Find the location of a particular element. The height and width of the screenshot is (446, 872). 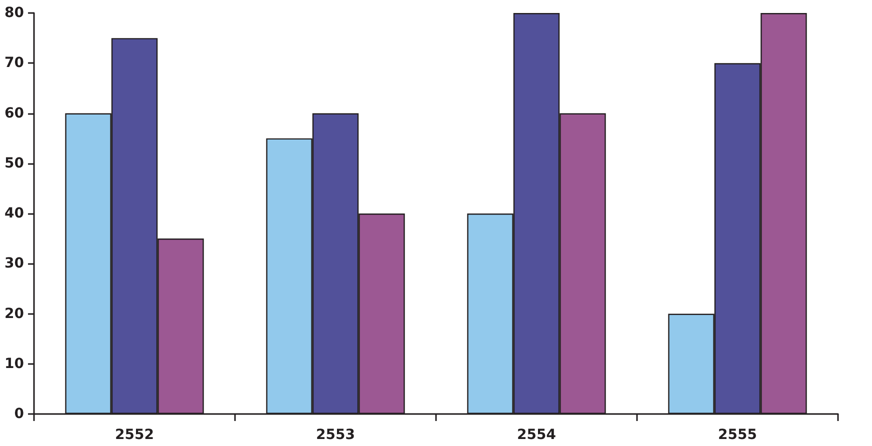

y-tick-label: 0 is located at coordinates (19, 414).